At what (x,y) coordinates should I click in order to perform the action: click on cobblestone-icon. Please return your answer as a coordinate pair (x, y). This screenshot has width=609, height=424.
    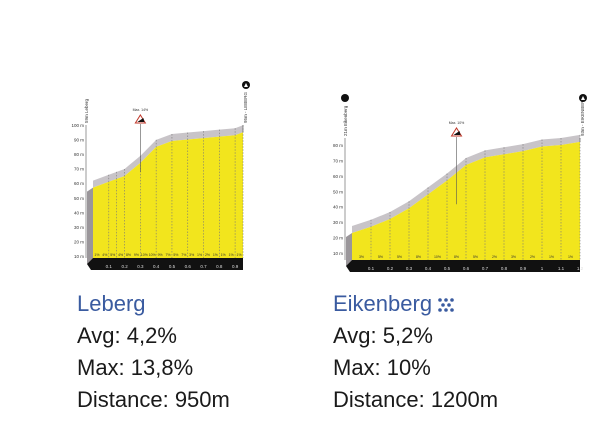
    Looking at the image, I should click on (446, 305).